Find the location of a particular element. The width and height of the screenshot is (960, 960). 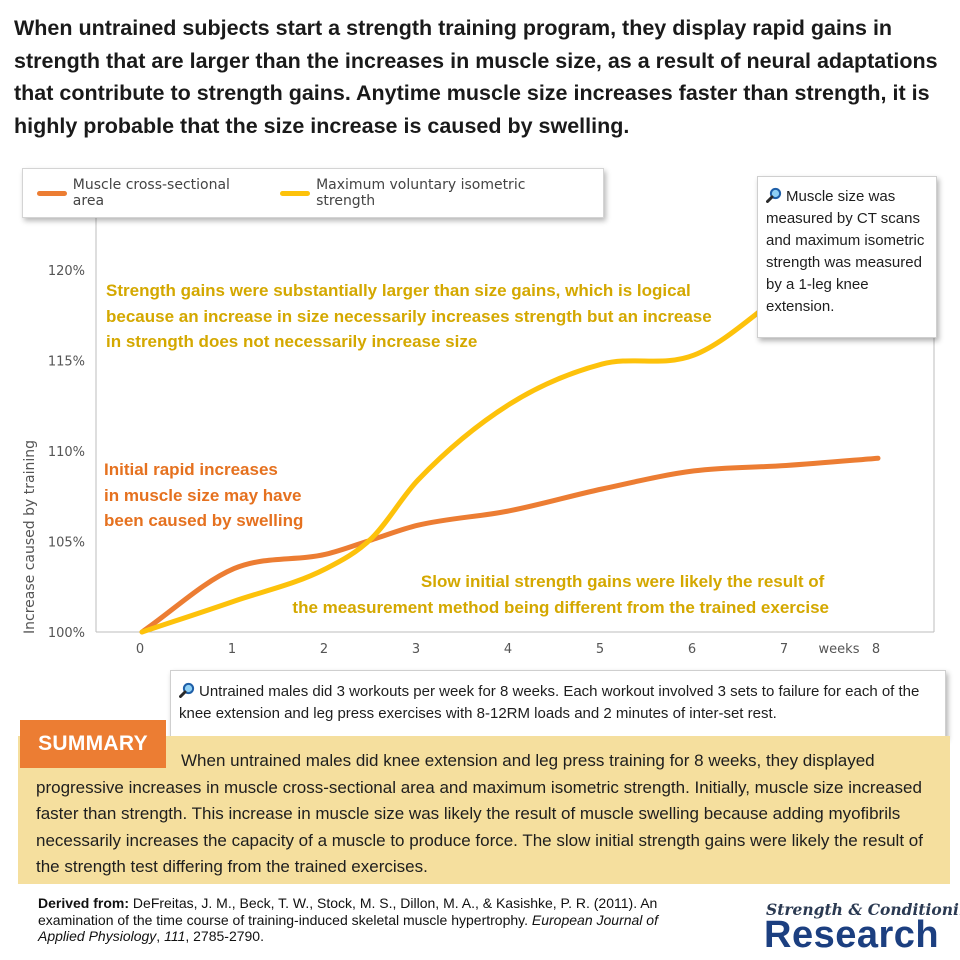

brand-logo: Strength & Conditioning Research is located at coordinates (860, 927).